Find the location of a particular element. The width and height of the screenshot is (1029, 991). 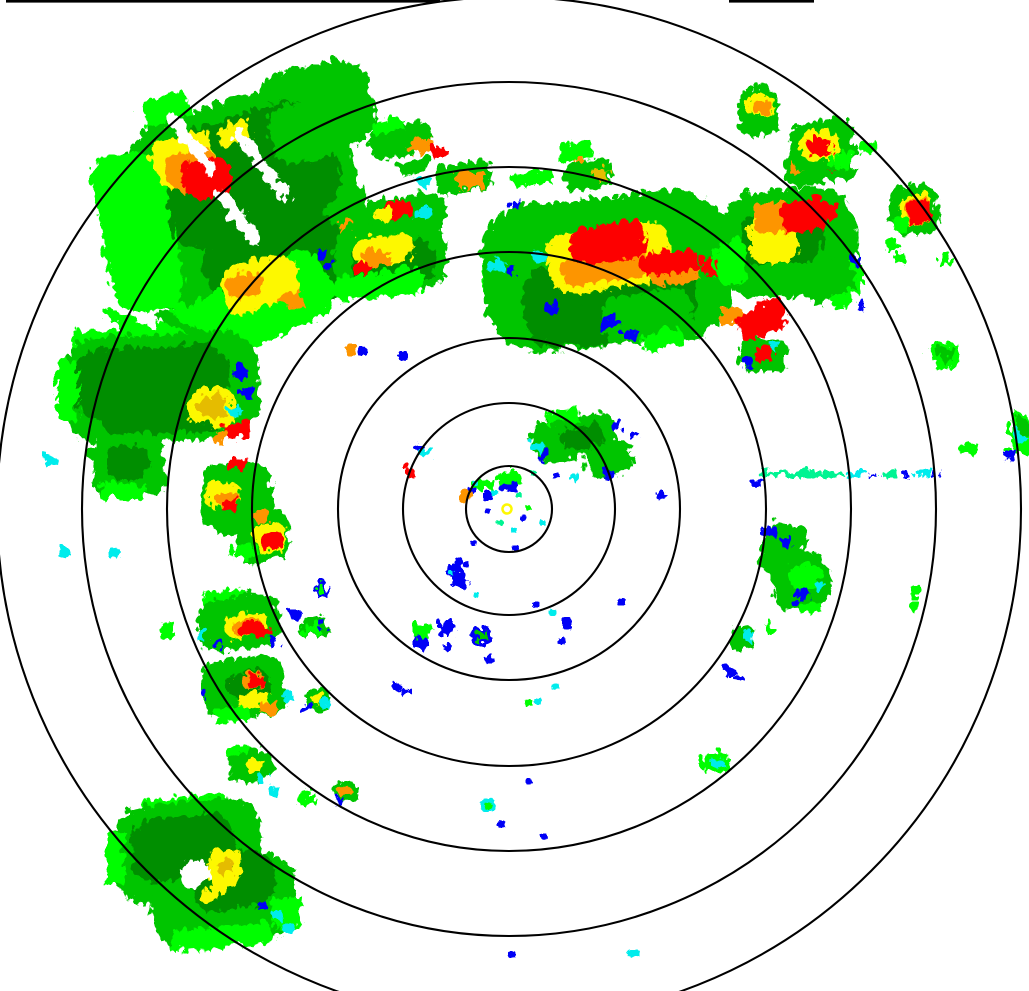

range-ring is located at coordinates (509, 509).